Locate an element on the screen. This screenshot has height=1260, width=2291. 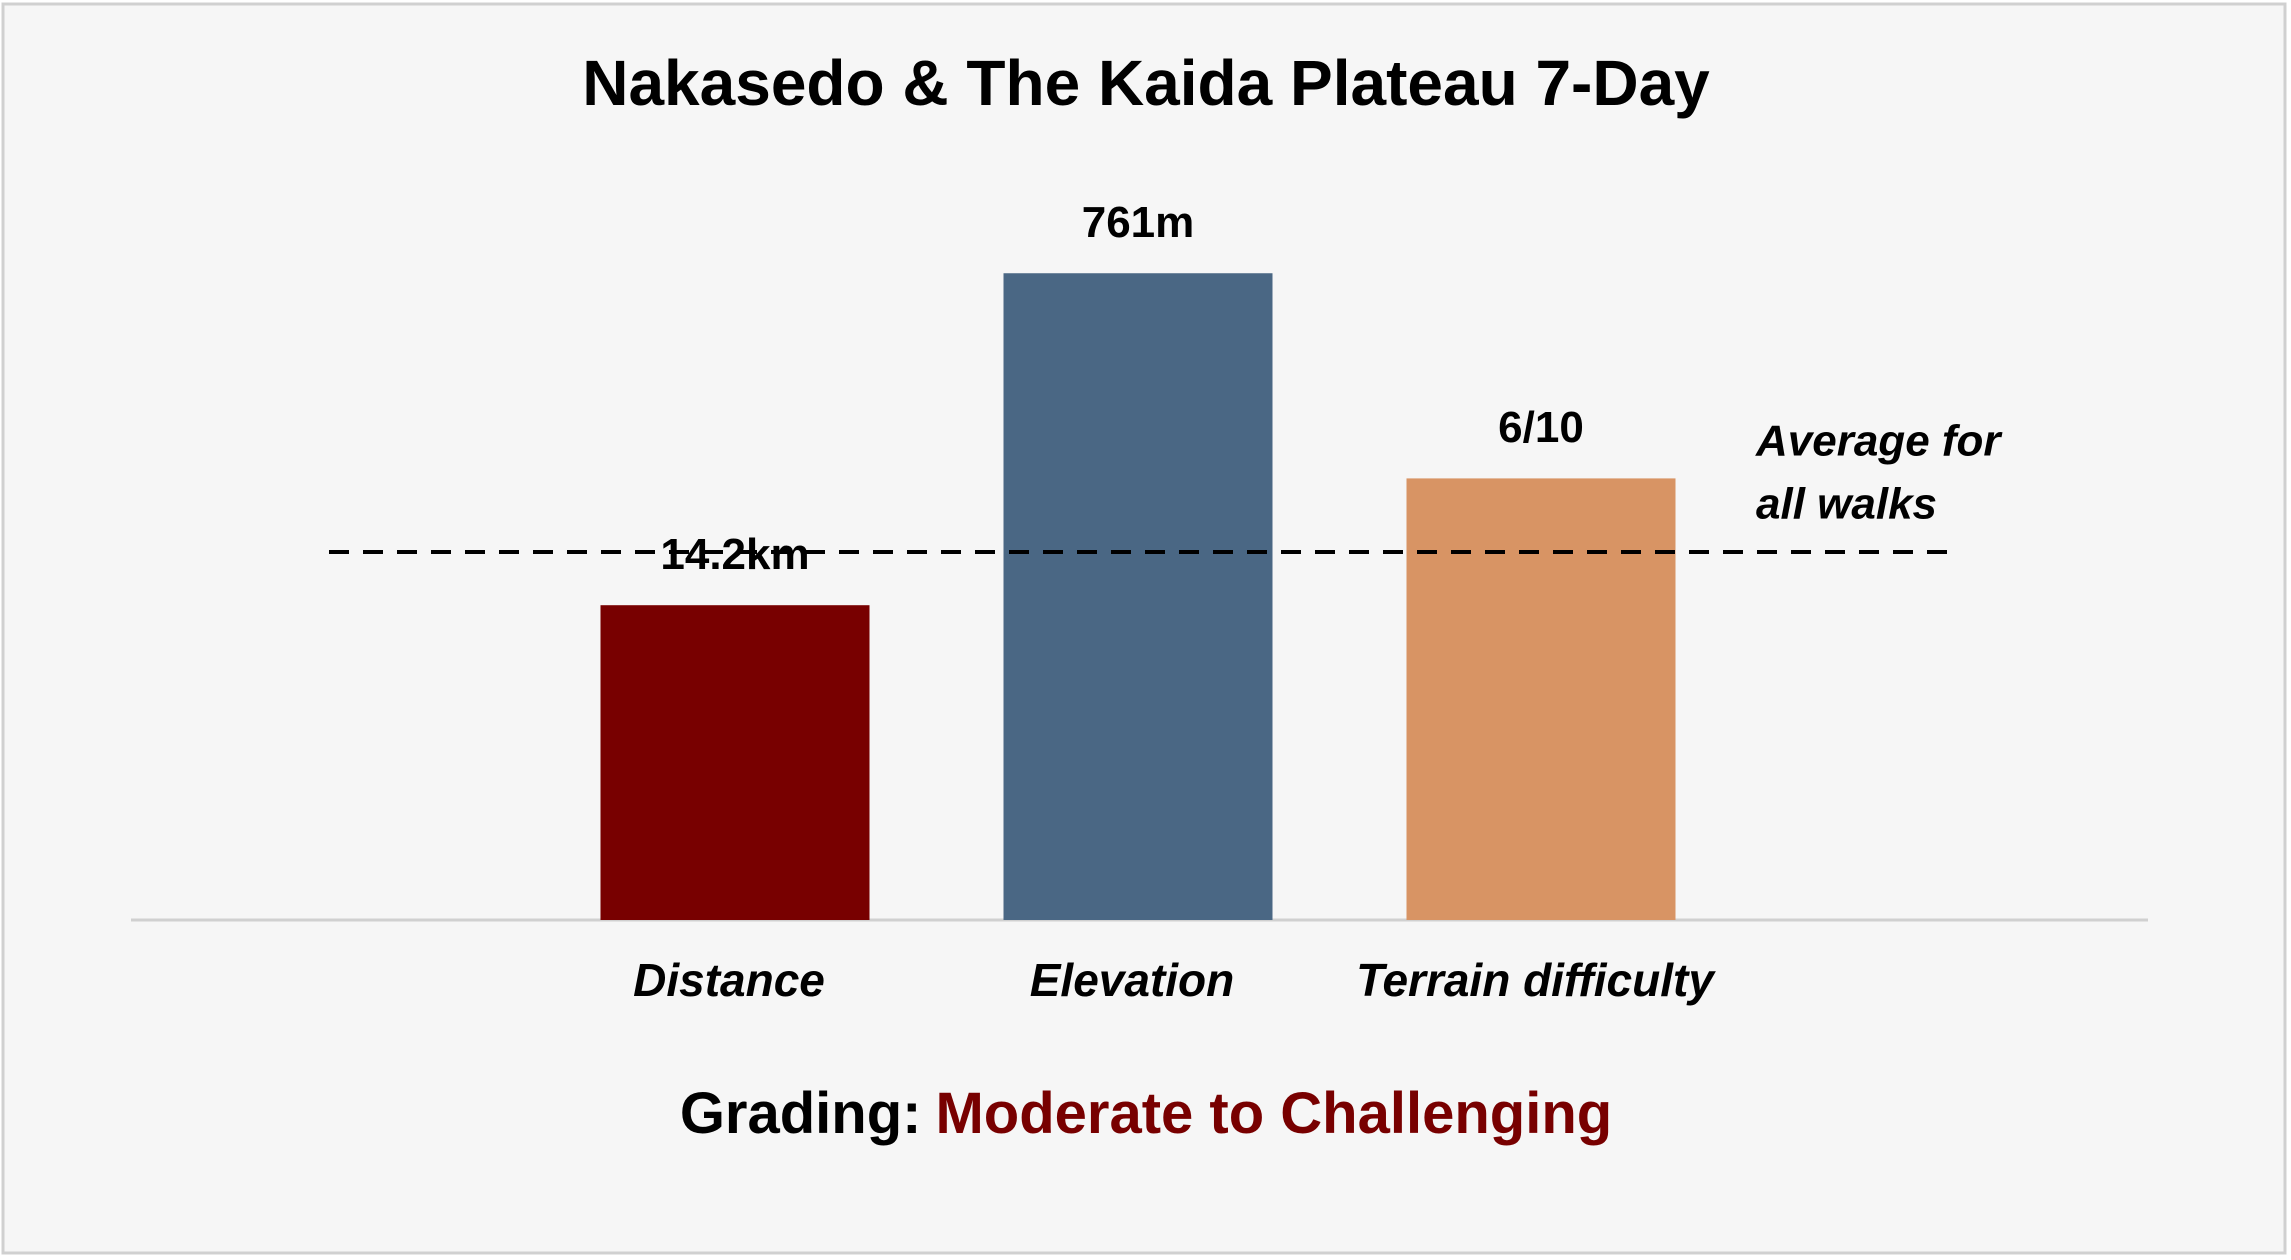
average-label: Average for is located at coordinates (1879, 441).